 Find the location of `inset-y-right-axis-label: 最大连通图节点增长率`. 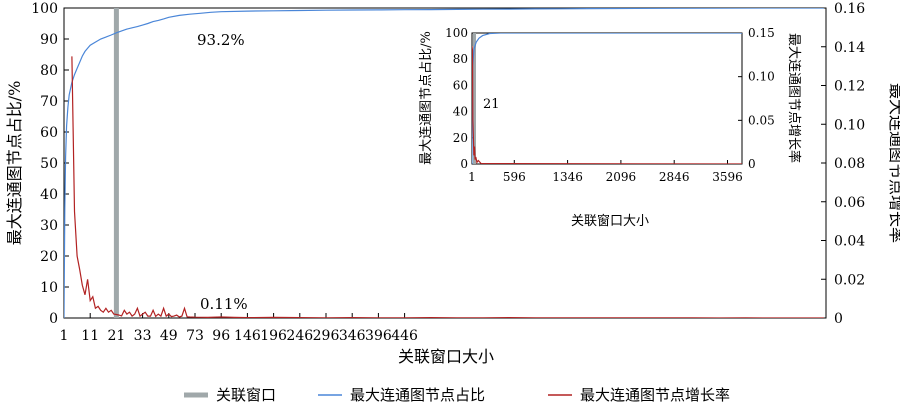

inset-y-right-axis-label: 最大连通图节点增长率 is located at coordinates (794, 98).